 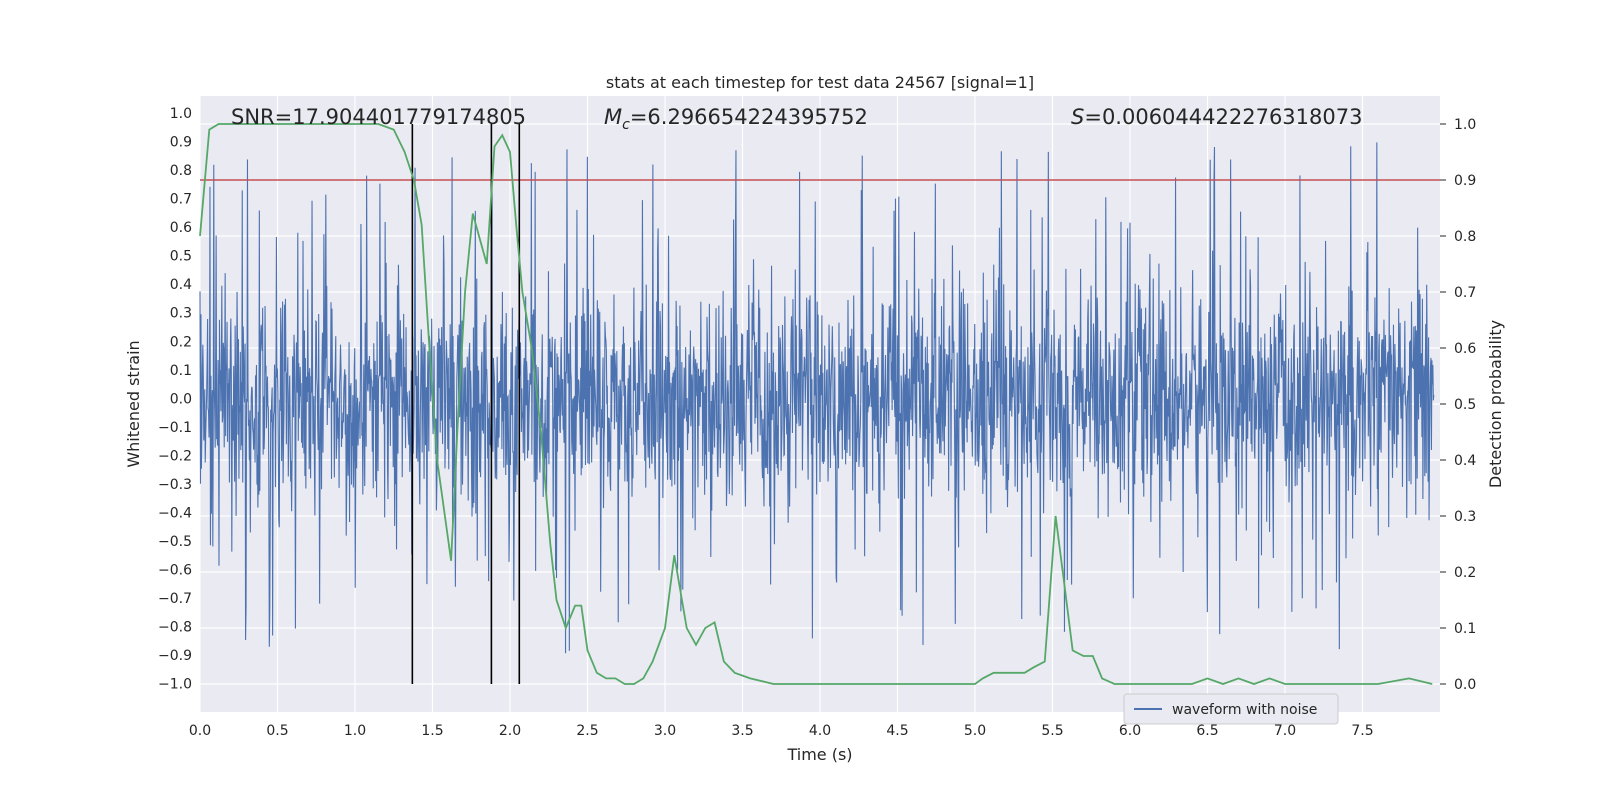 What do you see at coordinates (1223, 117) in the screenshot?
I see `s-value: =0.006044422276318073` at bounding box center [1223, 117].